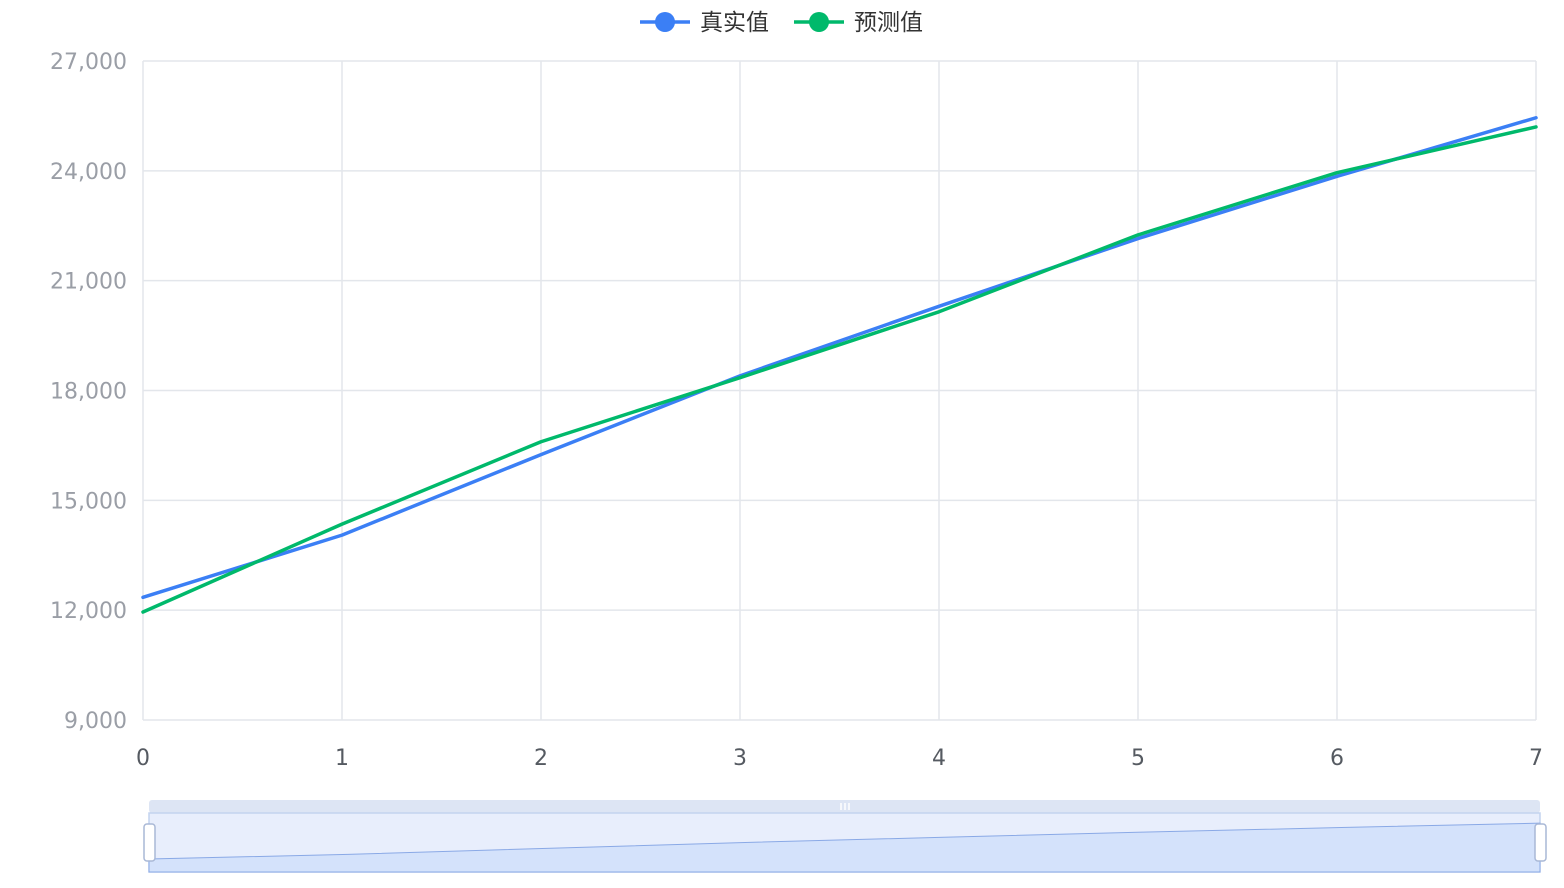  What do you see at coordinates (88, 172) in the screenshot?
I see `y-tick-label: 24,000` at bounding box center [88, 172].